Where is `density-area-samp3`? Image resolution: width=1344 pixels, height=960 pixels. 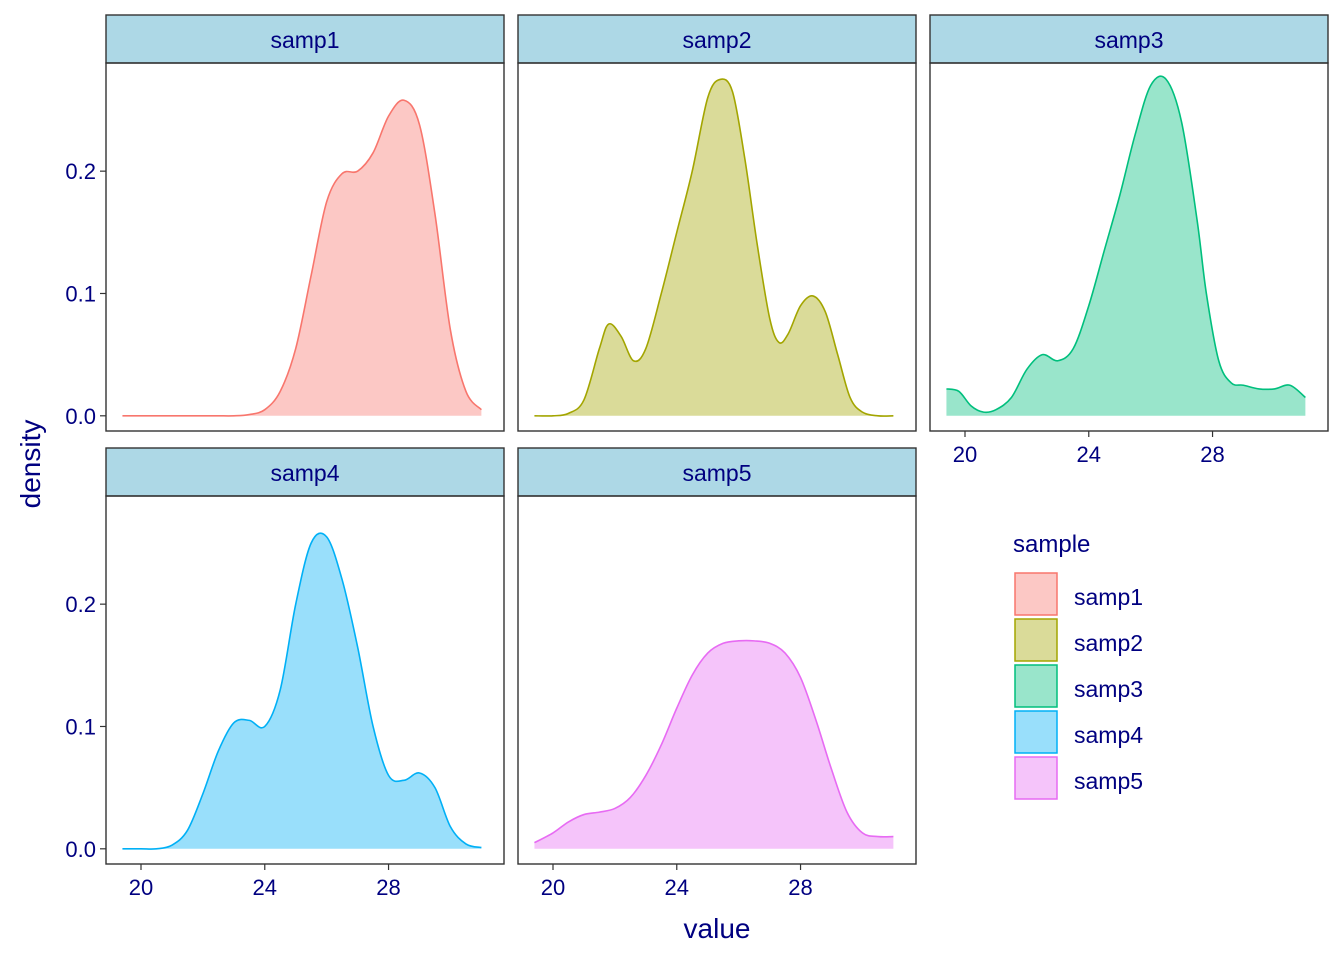
density-area-samp3 is located at coordinates (1126, 246).